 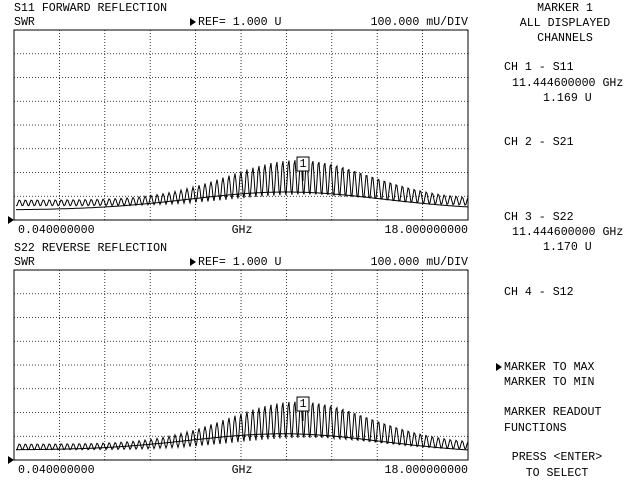 I want to click on marker-value: 1.169 U, so click(x=567, y=98).